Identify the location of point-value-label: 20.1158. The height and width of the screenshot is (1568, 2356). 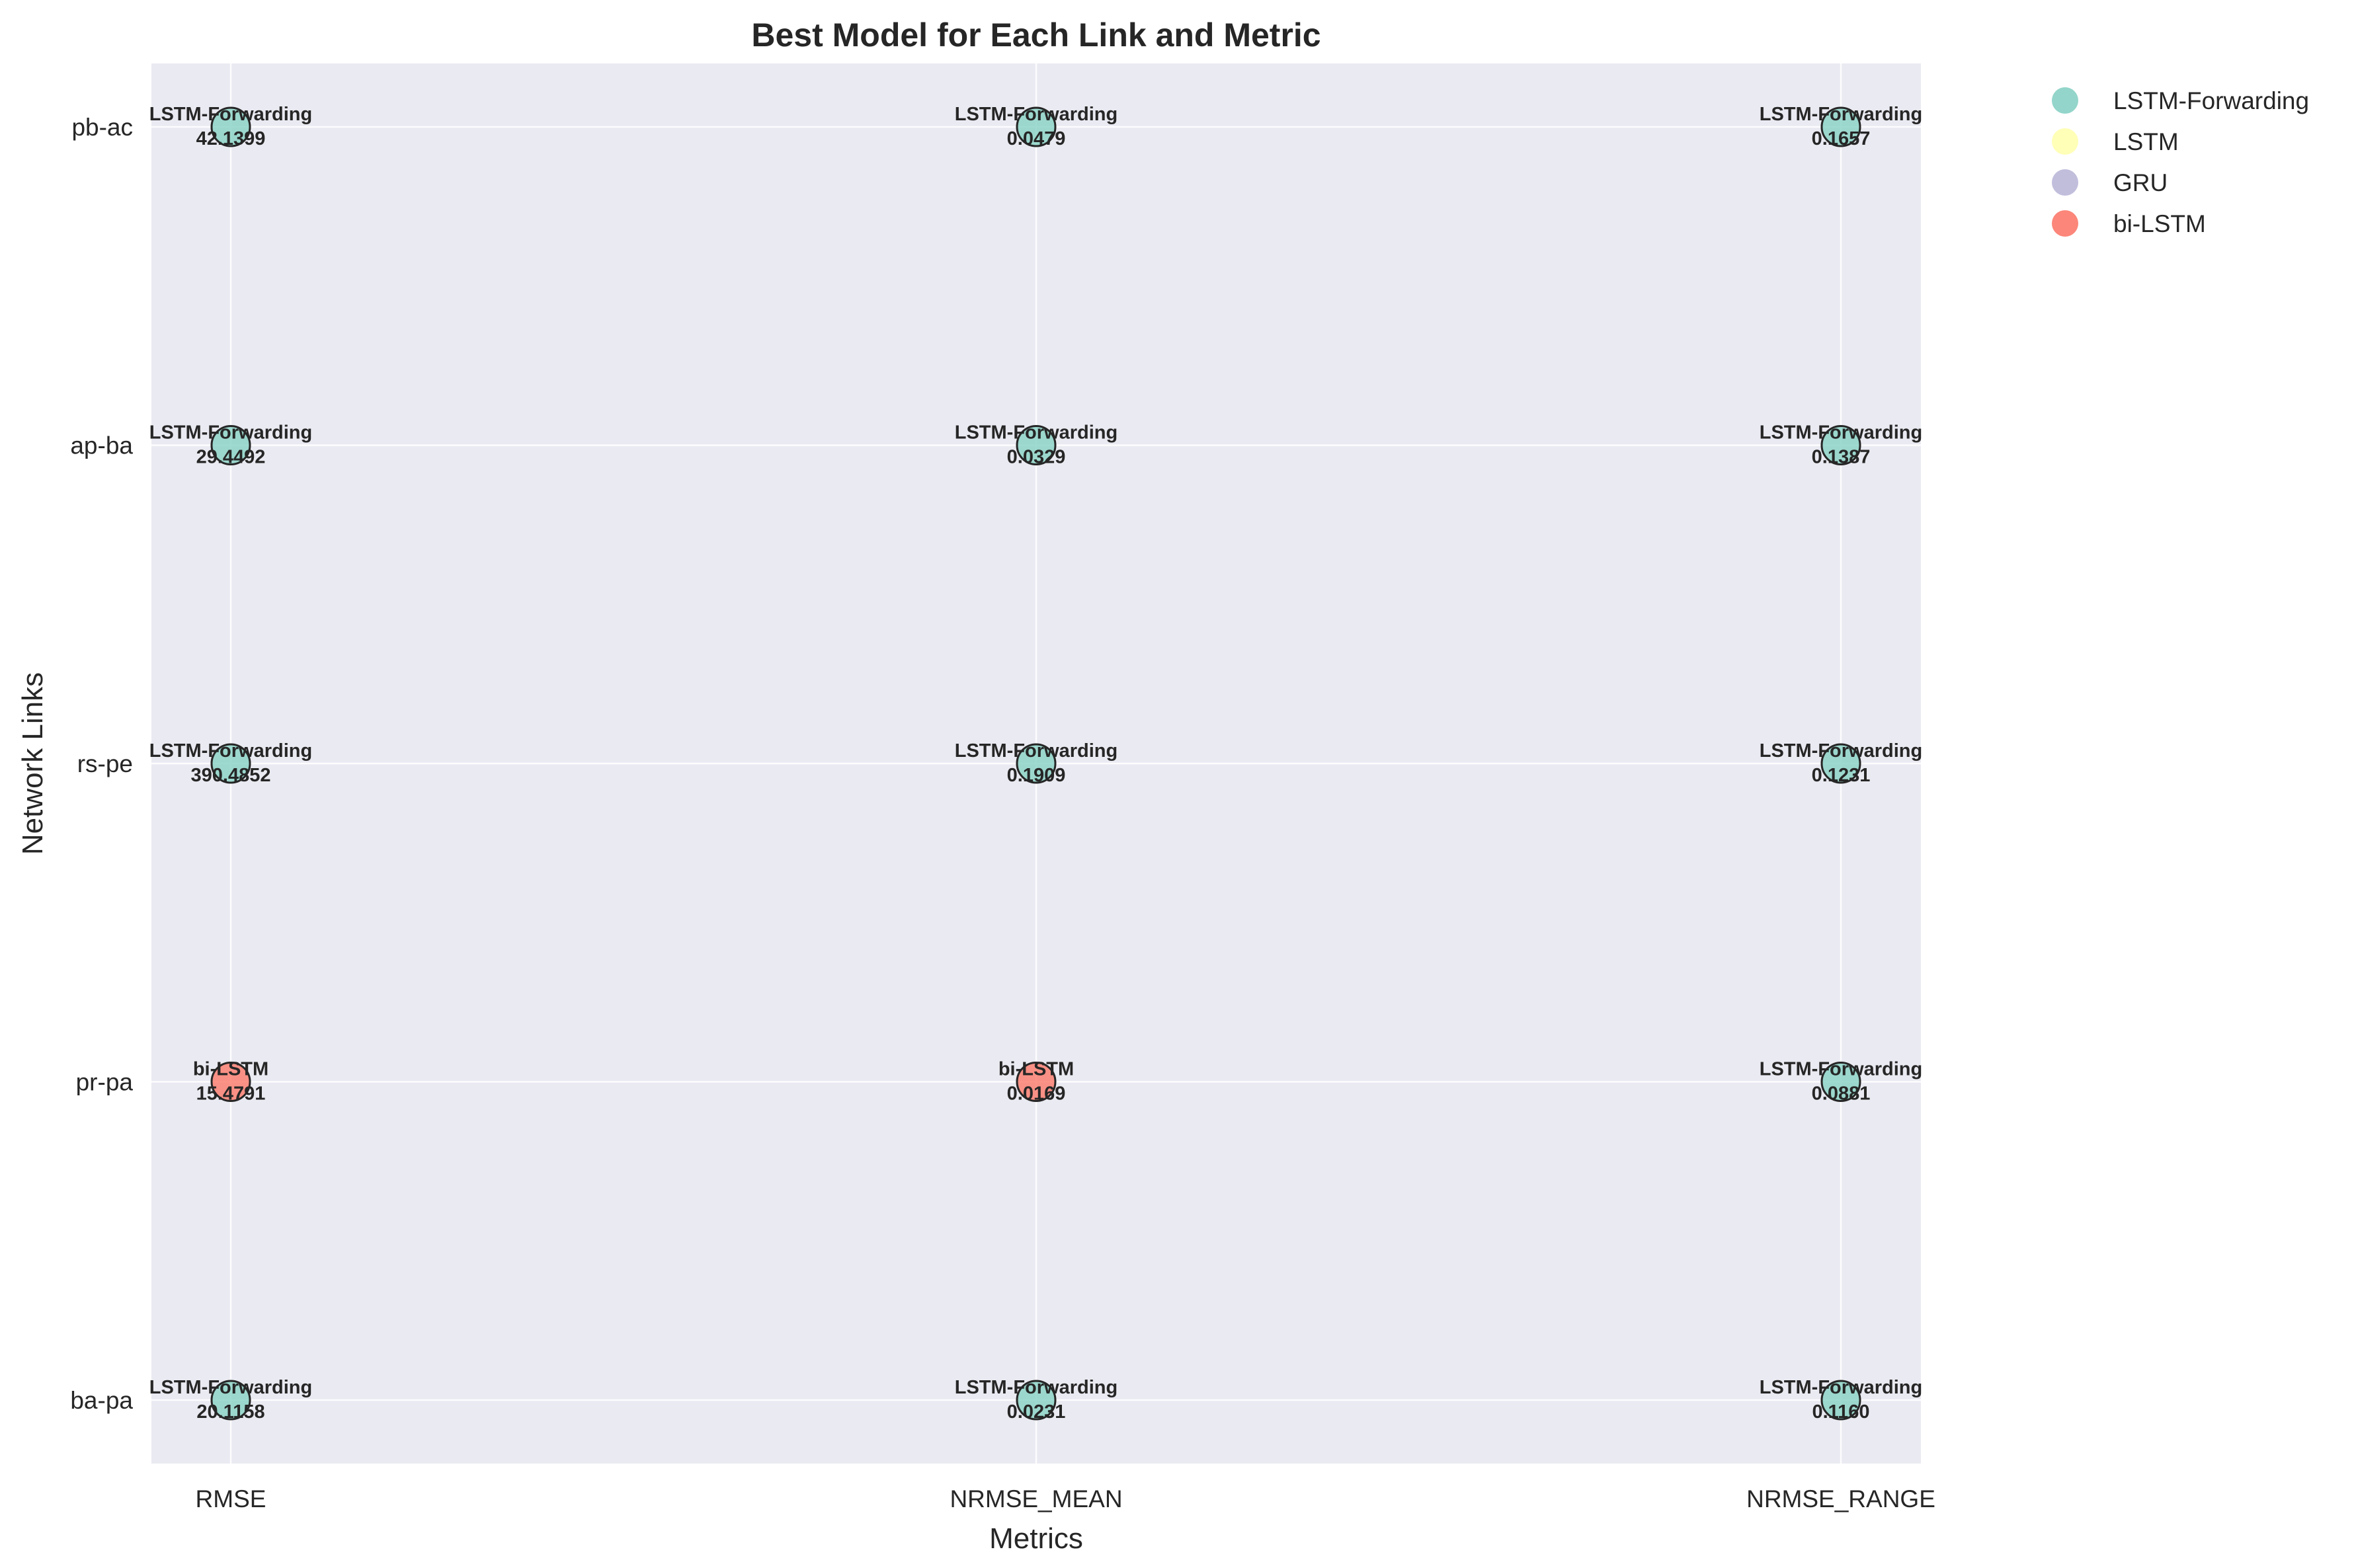
(230, 1412).